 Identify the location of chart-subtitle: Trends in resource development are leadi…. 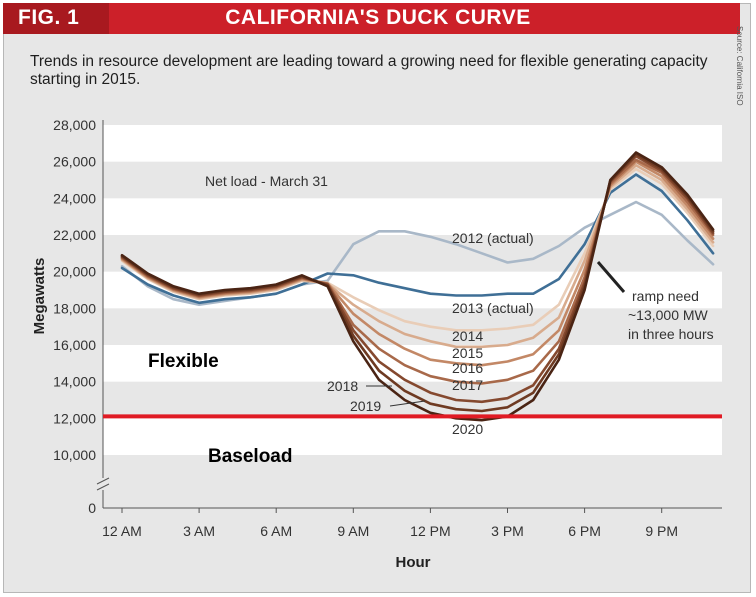
(369, 70).